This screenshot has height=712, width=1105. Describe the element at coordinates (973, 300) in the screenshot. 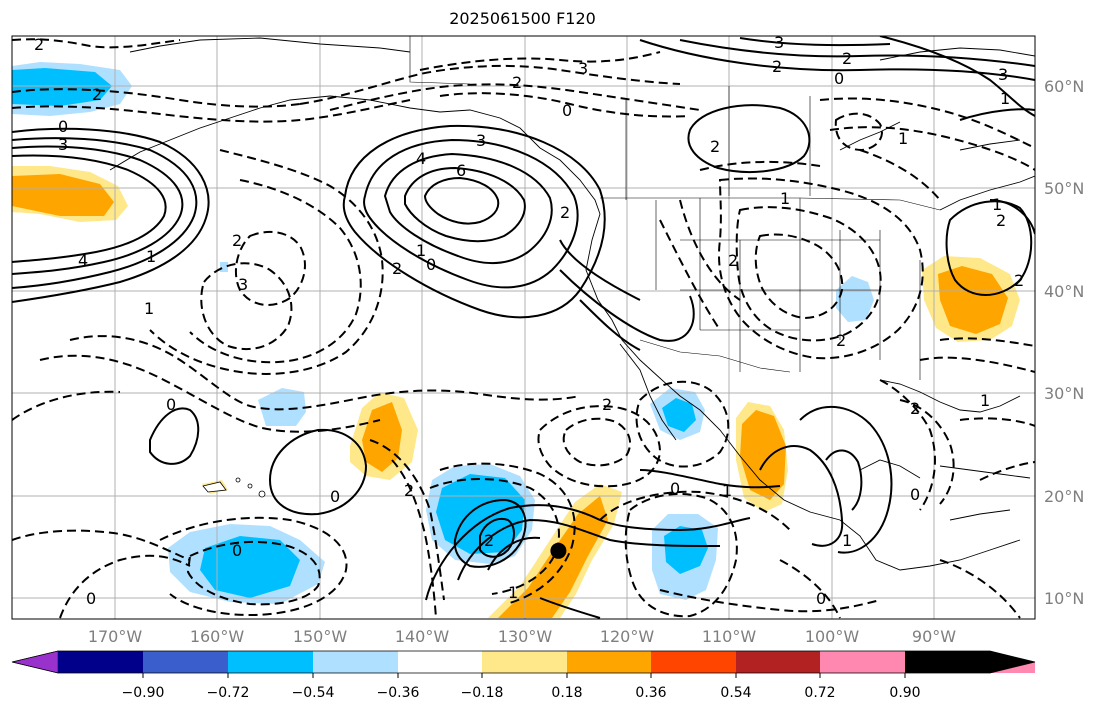

I see `pos-anomaly-ohio-core` at that location.